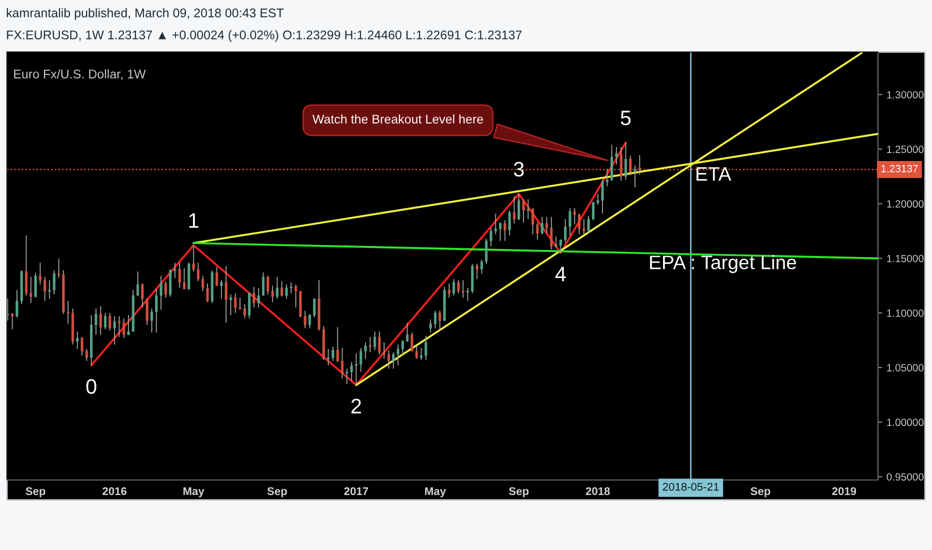 The image size is (932, 550). Describe the element at coordinates (91, 386) in the screenshot. I see `annotation: 0` at that location.